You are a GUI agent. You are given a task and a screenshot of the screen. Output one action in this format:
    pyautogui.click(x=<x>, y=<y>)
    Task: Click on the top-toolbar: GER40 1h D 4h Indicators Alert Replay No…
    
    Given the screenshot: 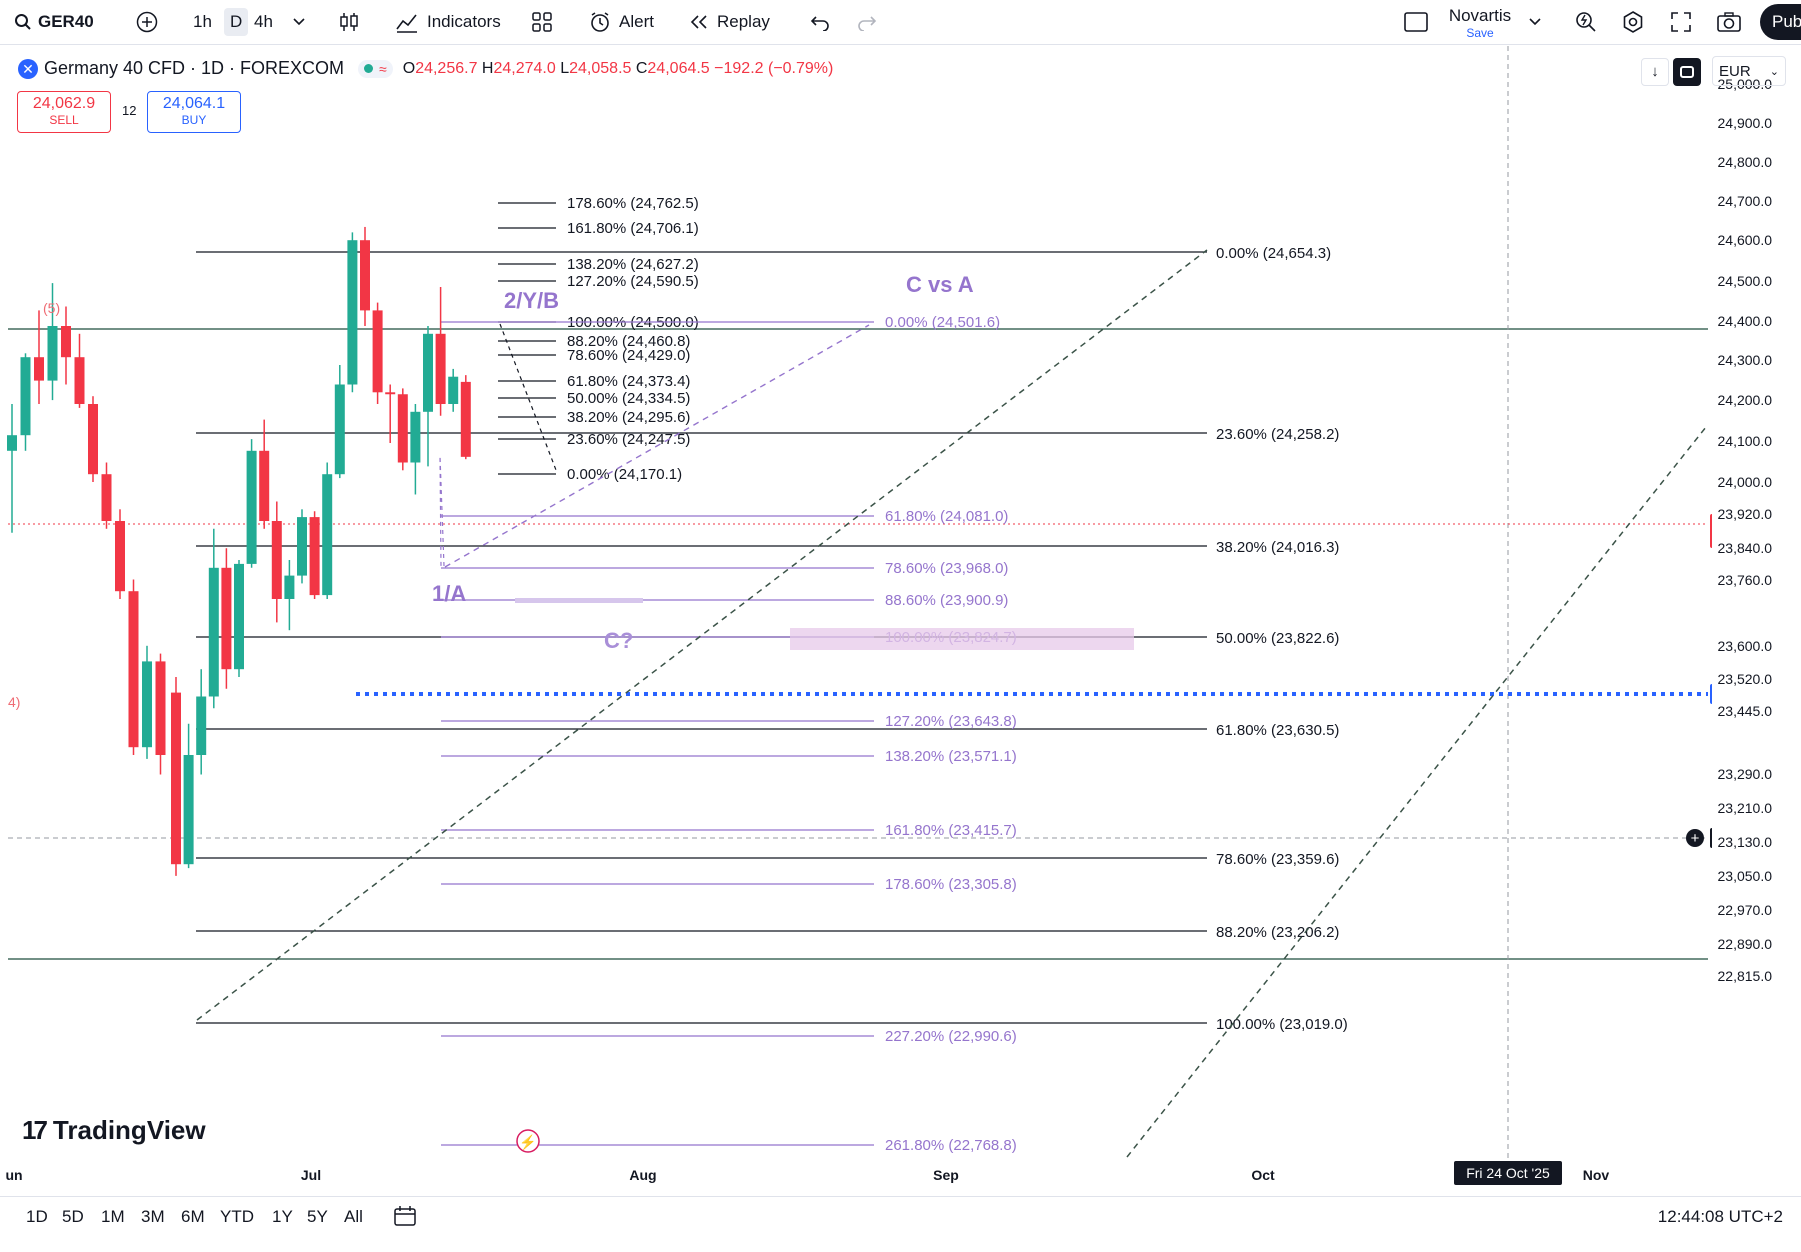 What is the action you would take?
    pyautogui.click(x=900, y=22)
    